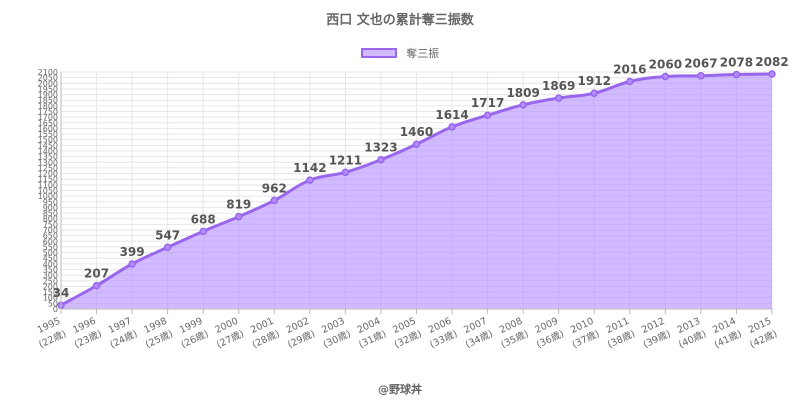  Describe the element at coordinates (48, 95) in the screenshot. I see `y-tick-label: 1900` at that location.